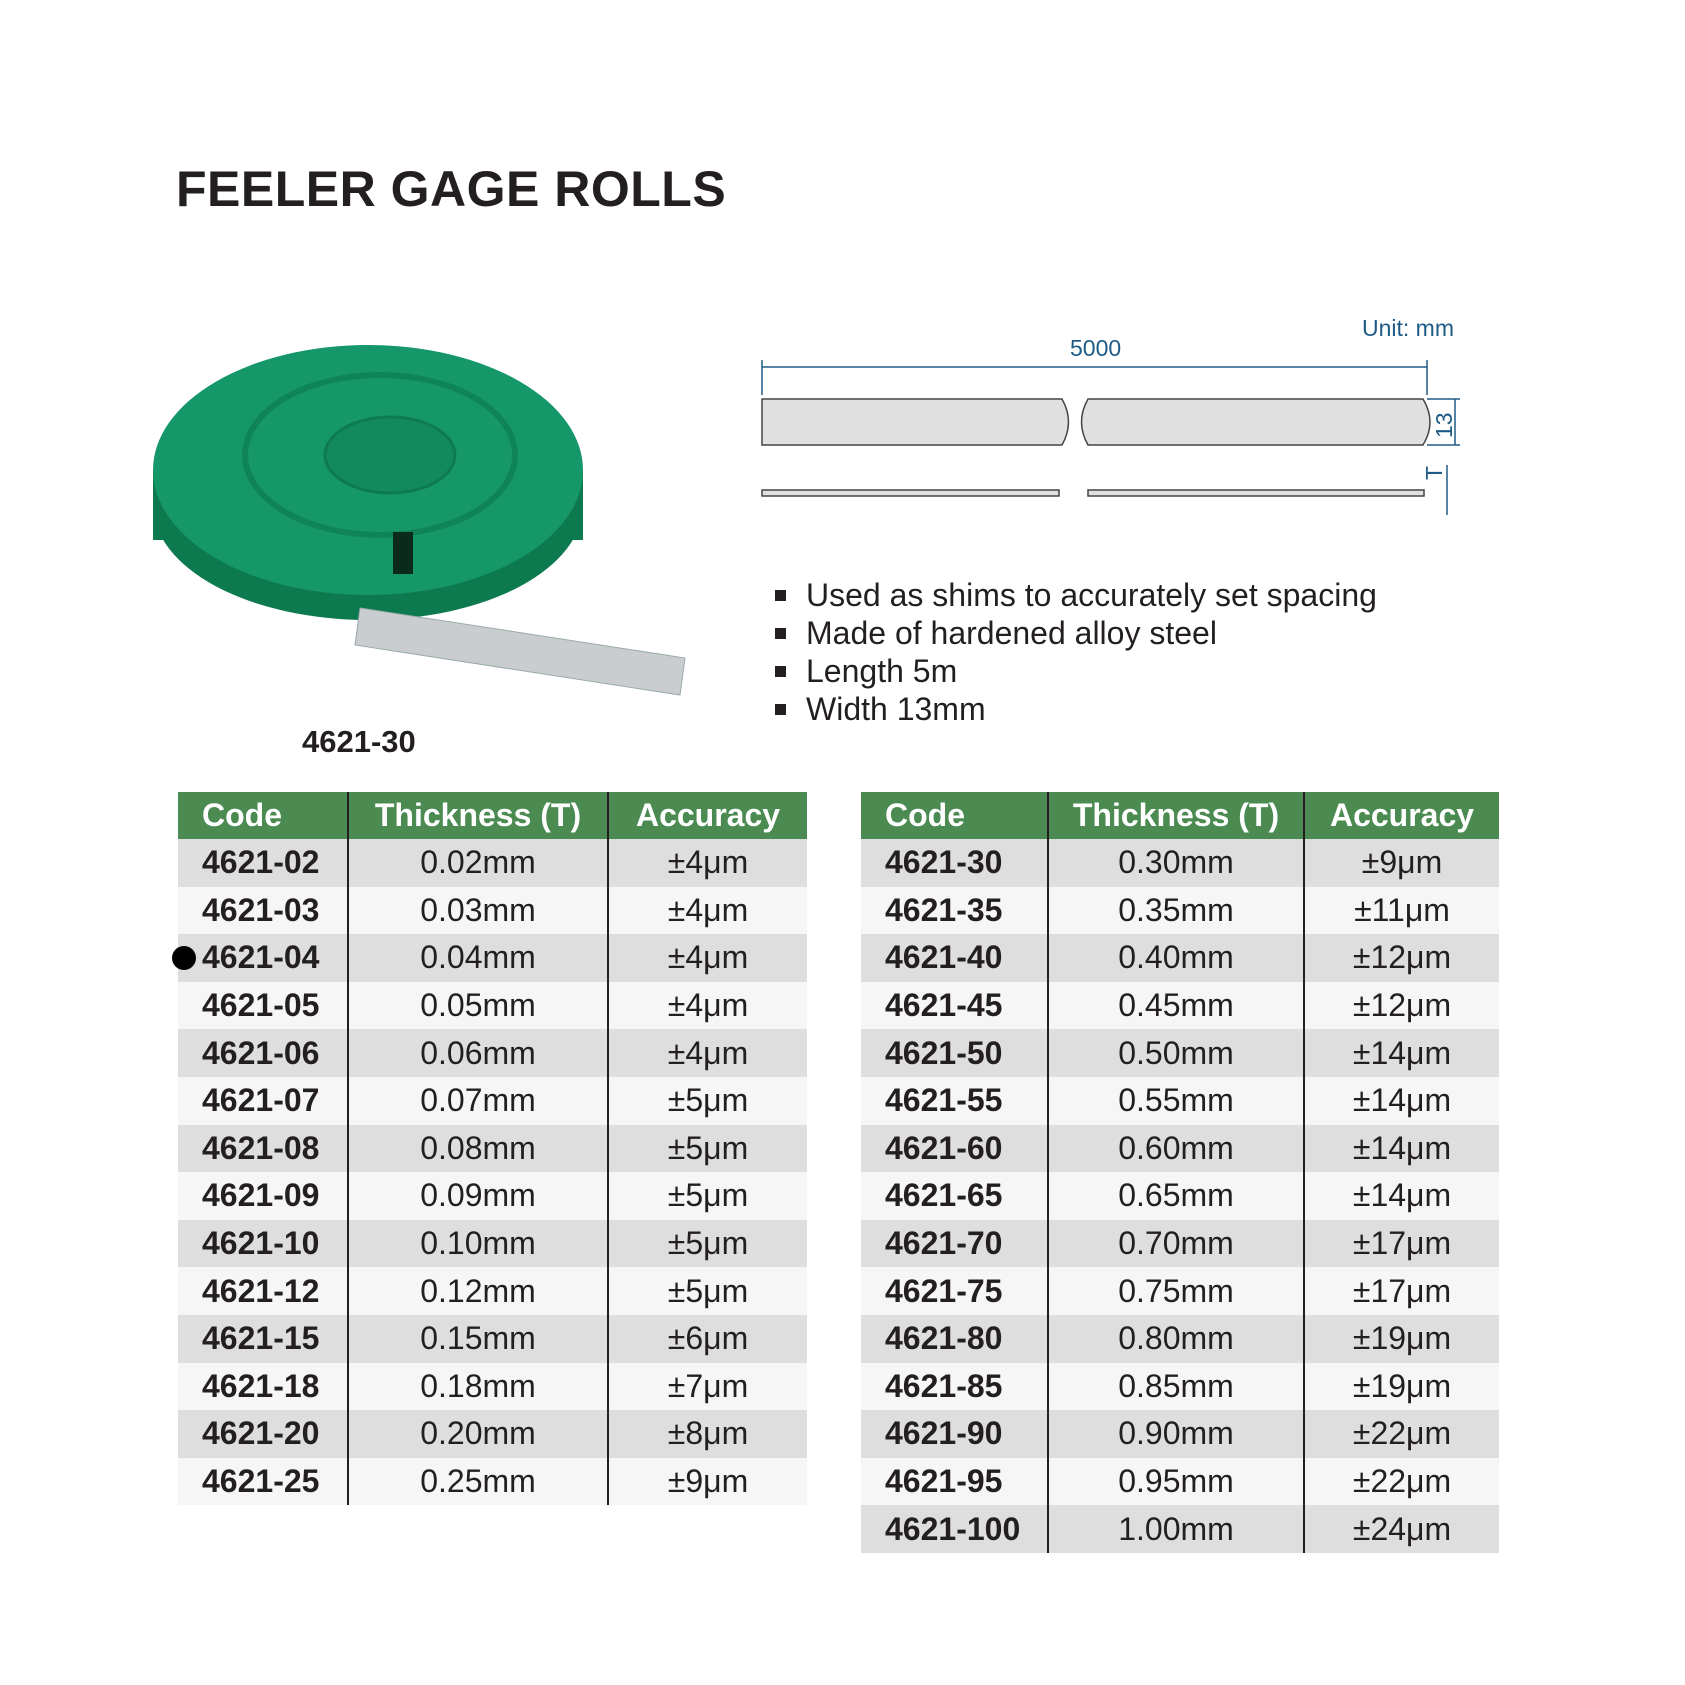  What do you see at coordinates (1180, 1243) in the screenshot?
I see `table-row: 4621-70 0.70mm ±17μm` at bounding box center [1180, 1243].